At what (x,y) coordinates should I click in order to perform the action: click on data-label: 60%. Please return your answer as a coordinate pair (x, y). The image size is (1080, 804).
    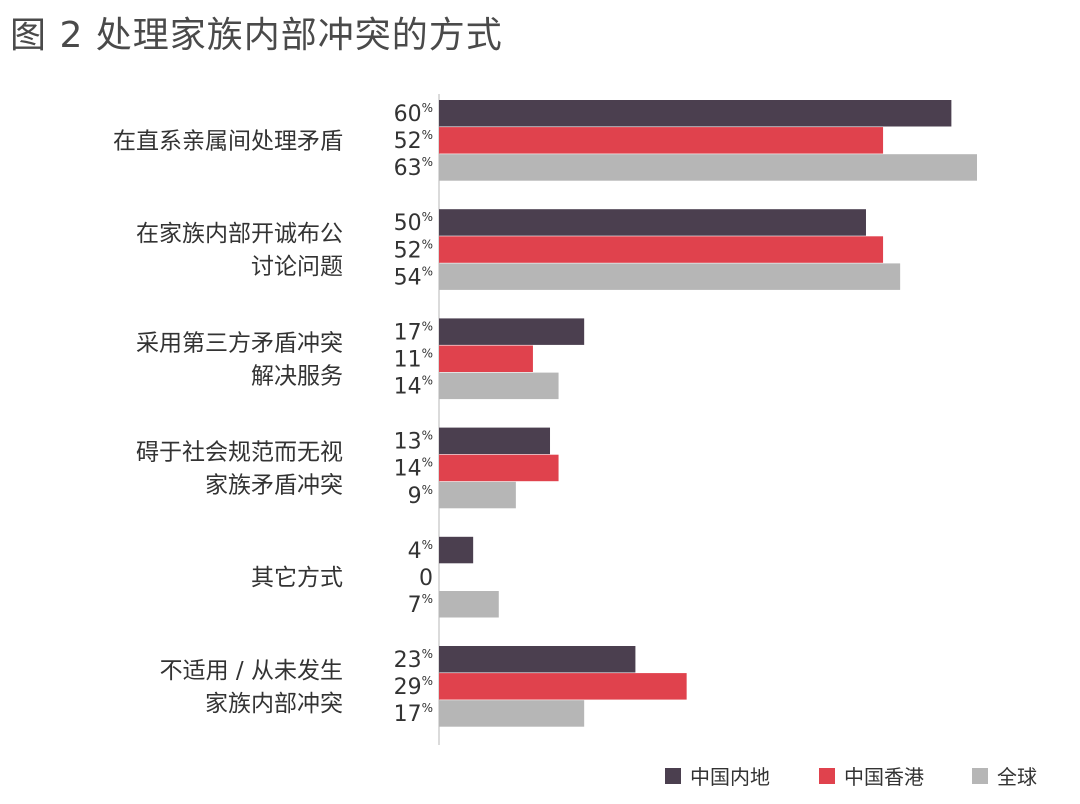
    Looking at the image, I should click on (413, 114).